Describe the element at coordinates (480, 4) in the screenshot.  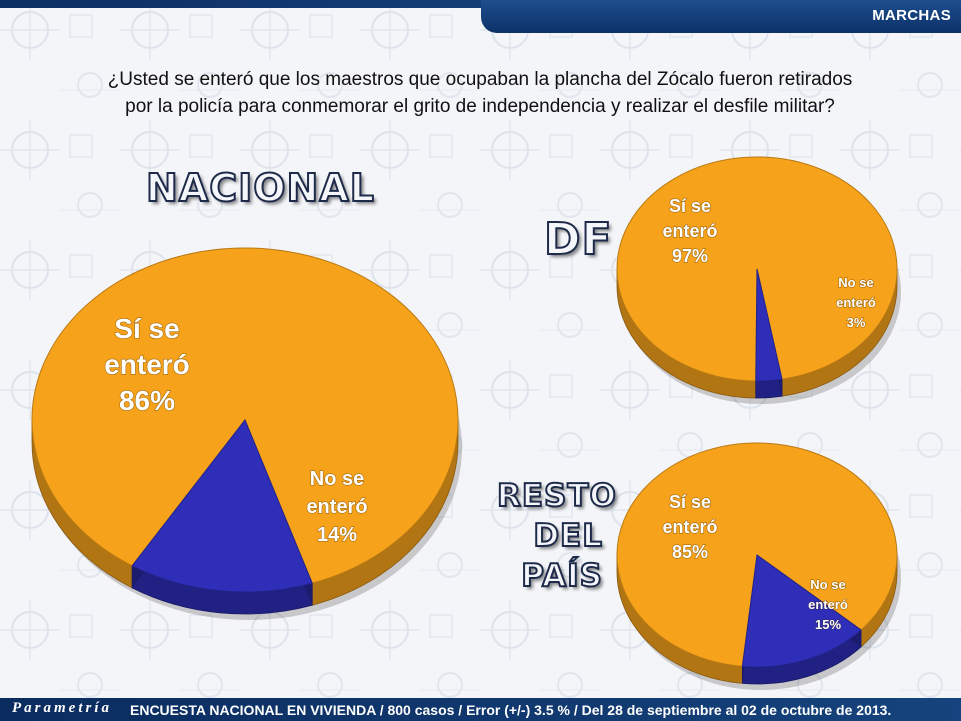
I see `top-bar` at that location.